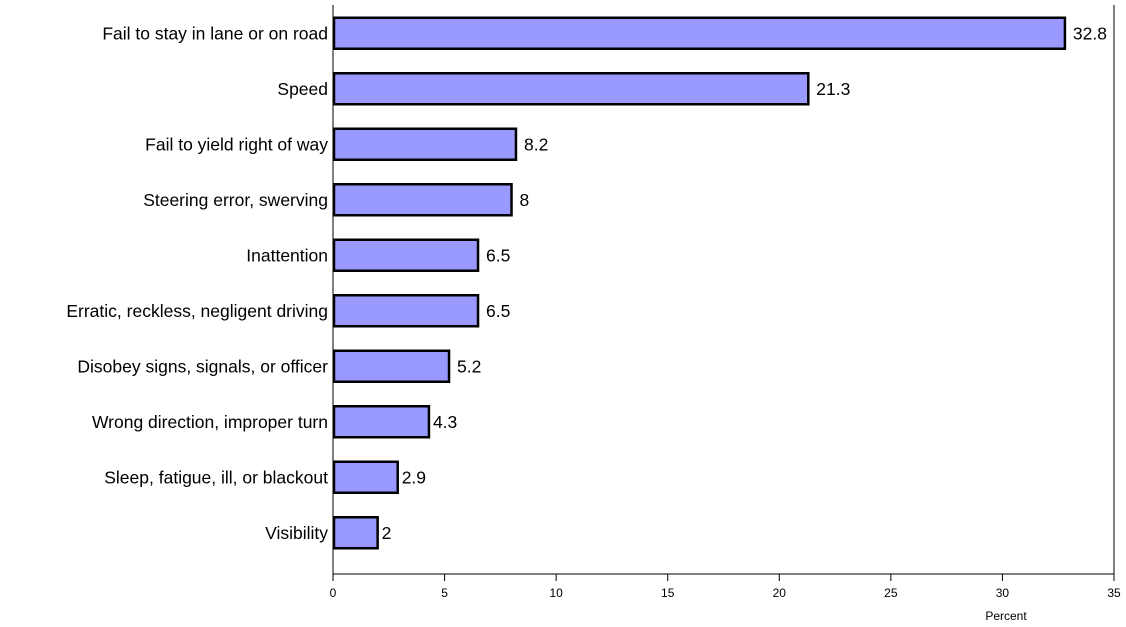  What do you see at coordinates (333, 593) in the screenshot?
I see `x-tick-label: 0` at bounding box center [333, 593].